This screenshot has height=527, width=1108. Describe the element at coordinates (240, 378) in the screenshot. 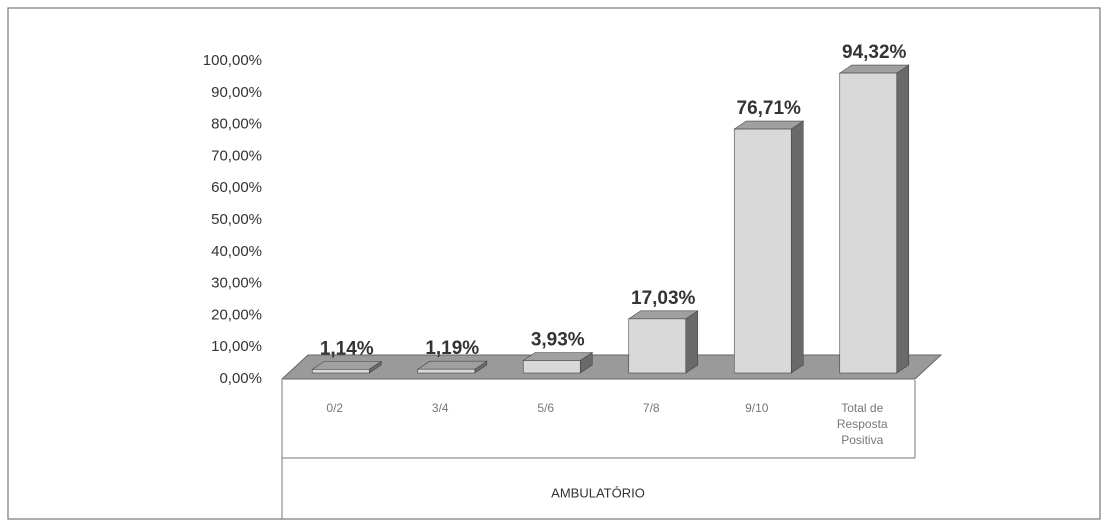

I see `y-tick-label: 0,00%` at that location.